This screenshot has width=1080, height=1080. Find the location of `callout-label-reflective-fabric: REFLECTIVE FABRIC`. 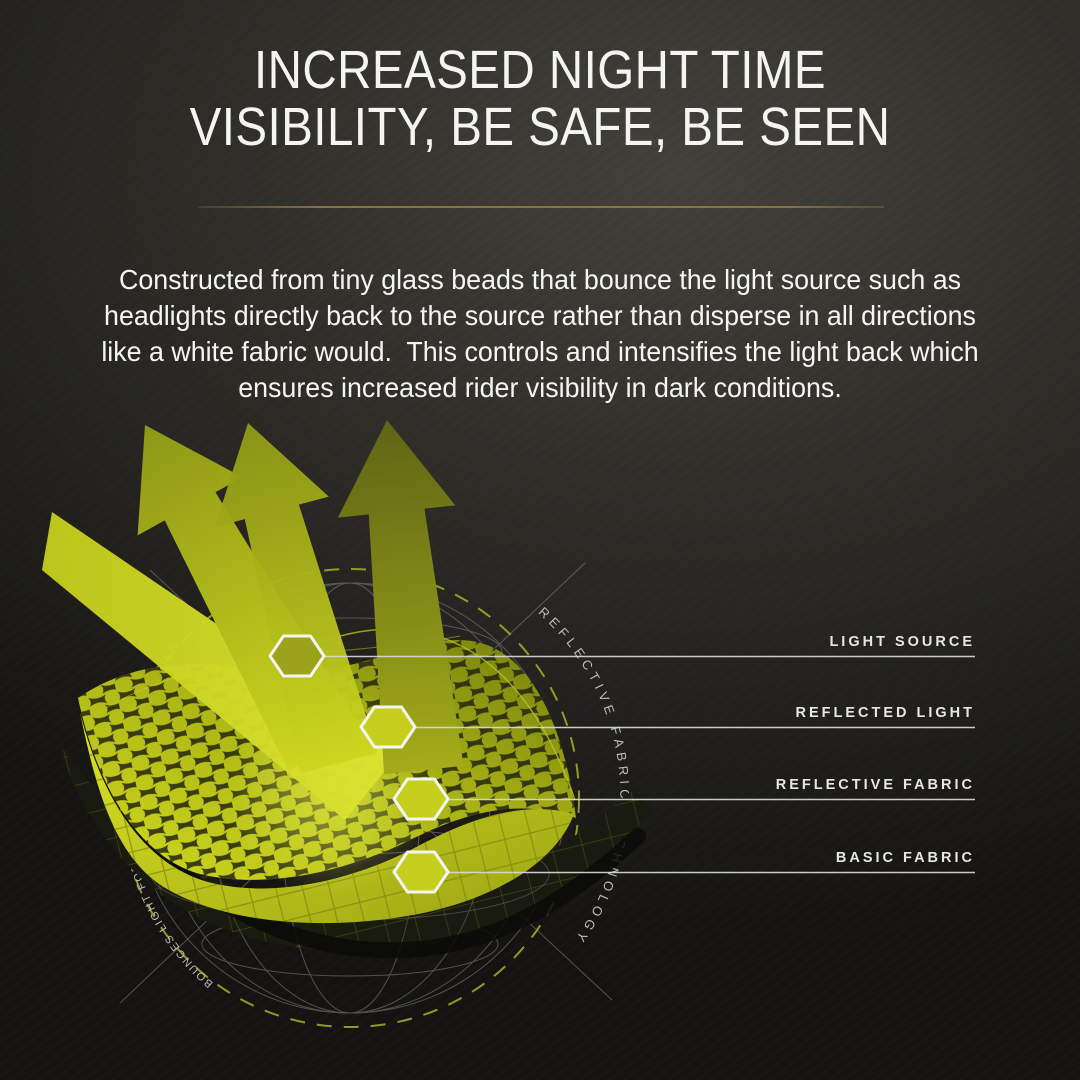

callout-label-reflective-fabric: REFLECTIVE FABRIC is located at coordinates (875, 785).